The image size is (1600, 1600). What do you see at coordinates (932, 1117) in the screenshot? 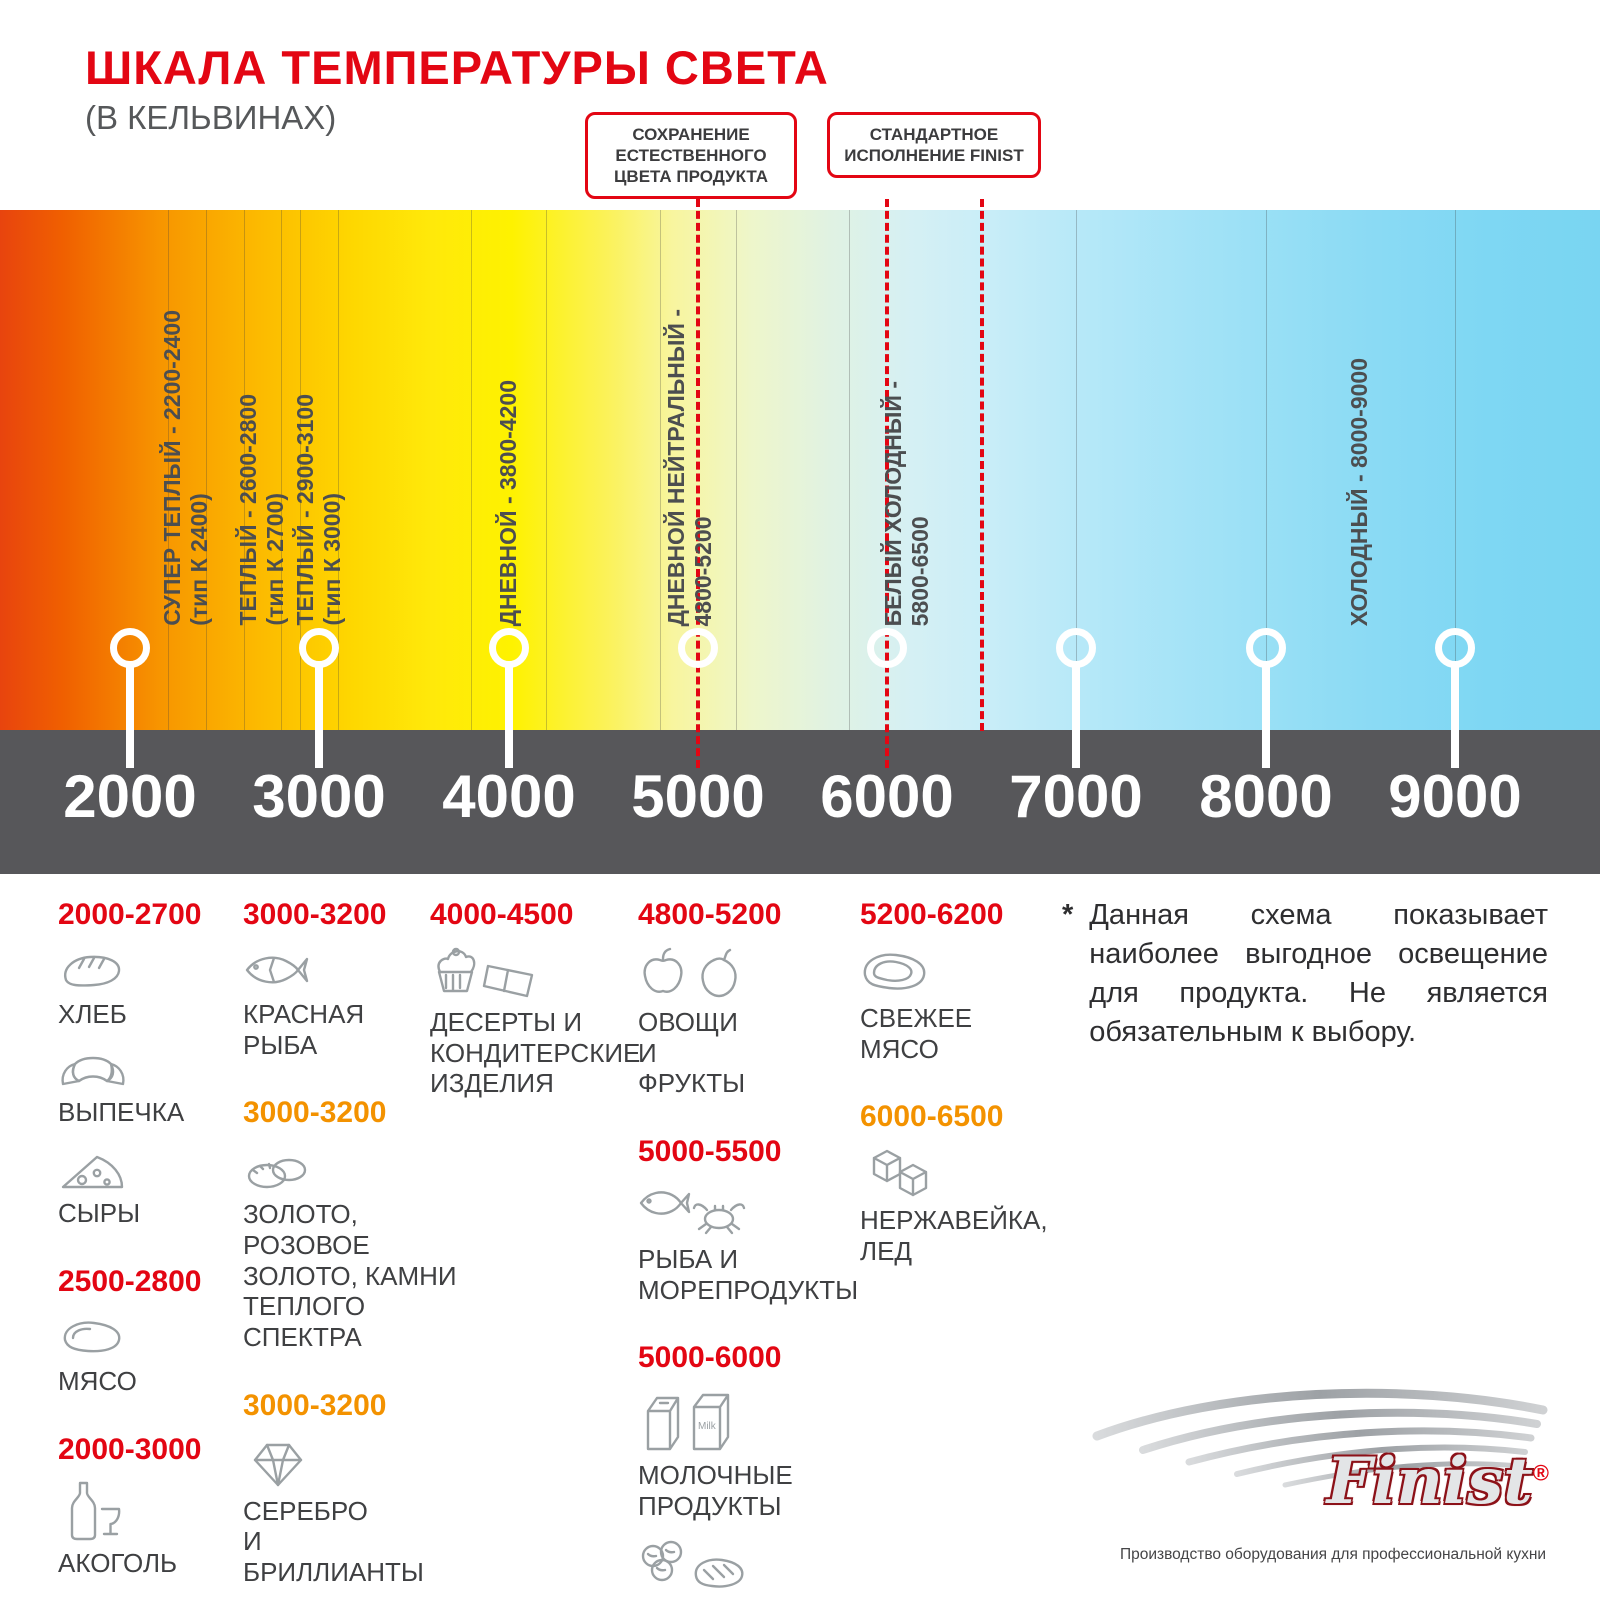
I see `temp-range-heading: 6000-6500` at bounding box center [932, 1117].